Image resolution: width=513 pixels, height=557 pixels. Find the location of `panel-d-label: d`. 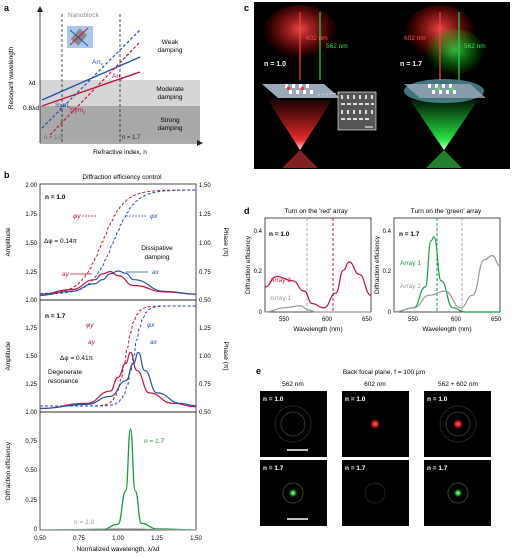

panel-d-label: d is located at coordinates (247, 211).